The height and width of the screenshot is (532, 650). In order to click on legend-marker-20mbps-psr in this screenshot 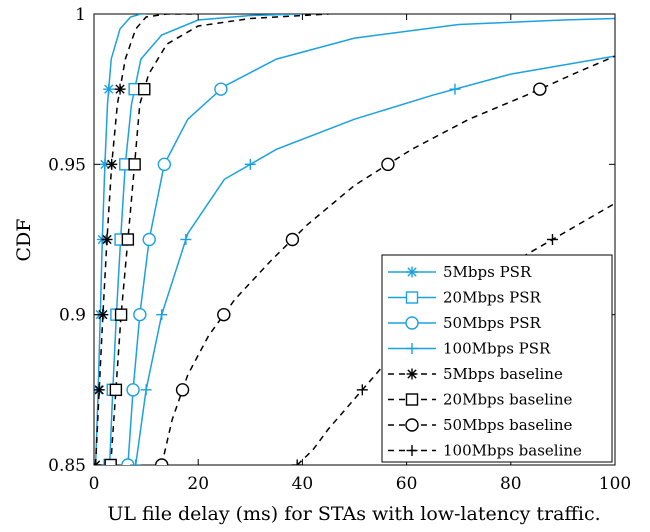, I will do `click(412, 297)`.